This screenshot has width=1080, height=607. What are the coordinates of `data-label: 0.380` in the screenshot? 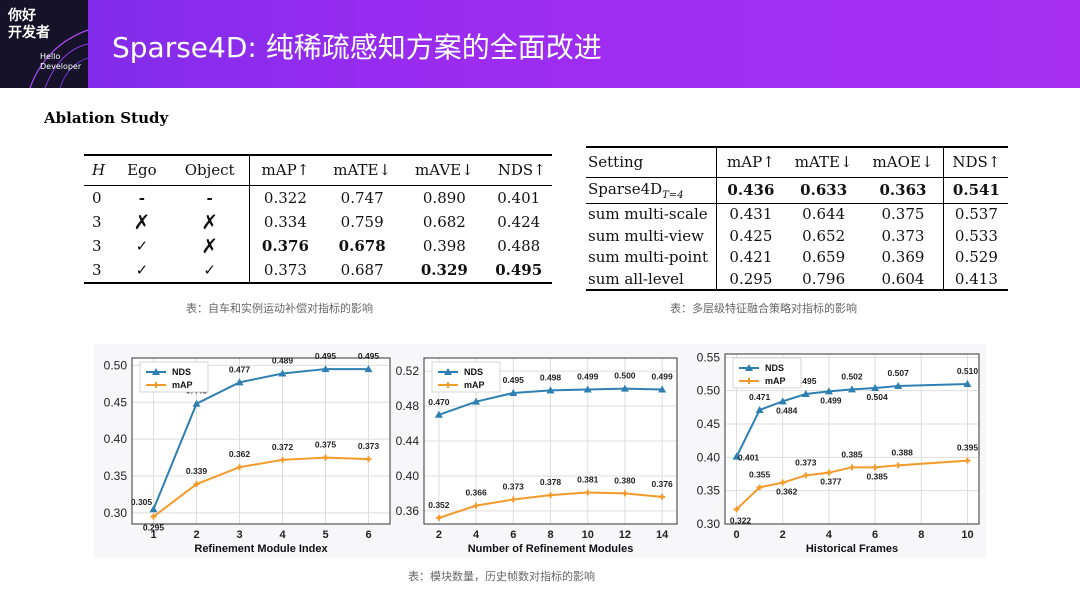 It's located at (625, 480).